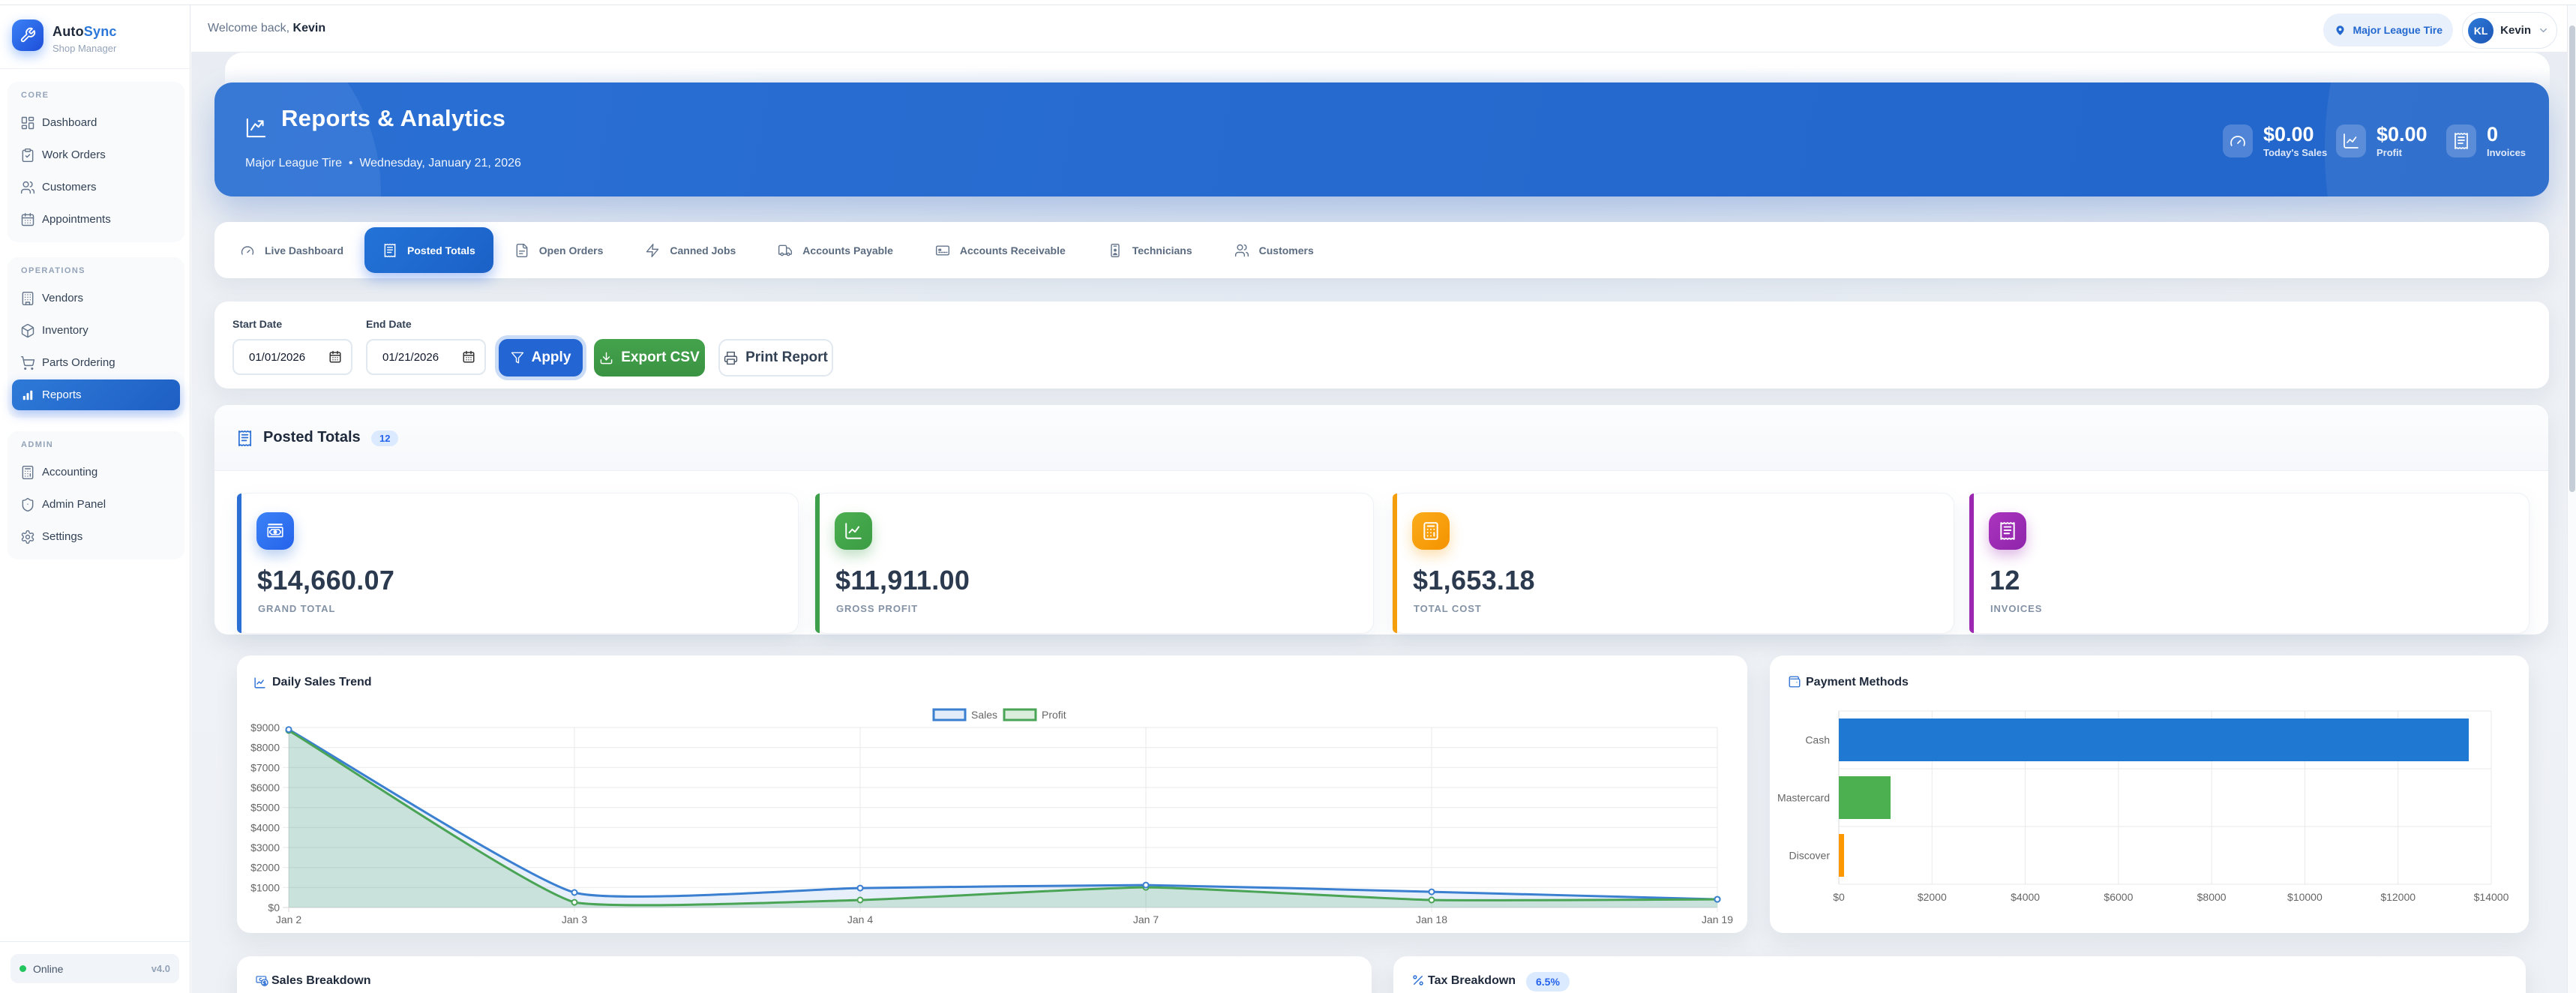 The width and height of the screenshot is (2576, 993). Describe the element at coordinates (265, 848) in the screenshot. I see `svg-text: $3000` at that location.